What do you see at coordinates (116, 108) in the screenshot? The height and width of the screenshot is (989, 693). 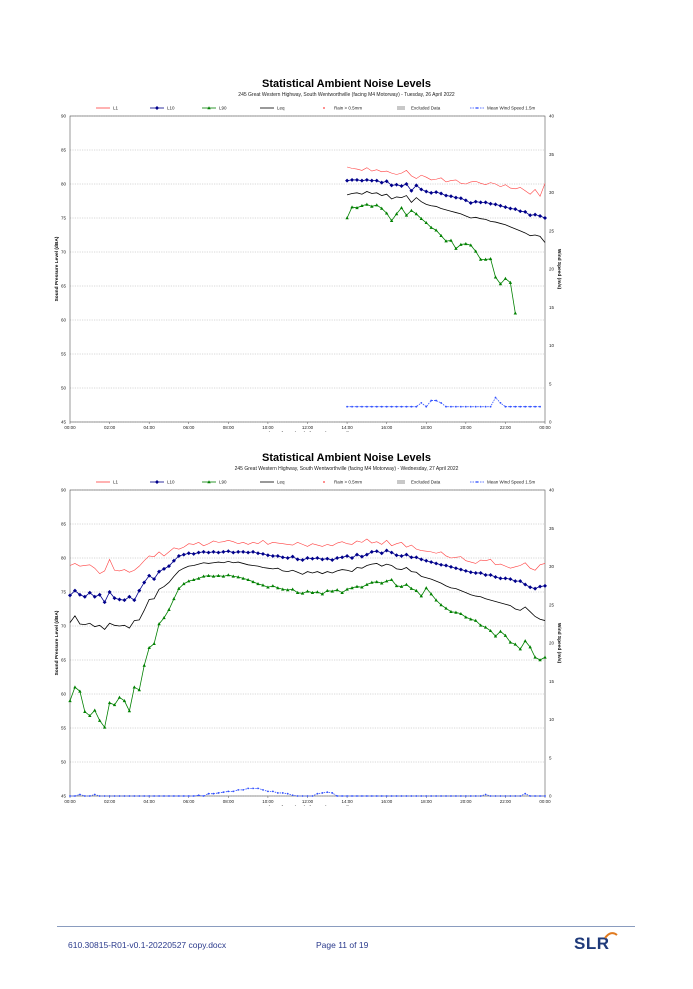 I see `legend-label: L1` at bounding box center [116, 108].